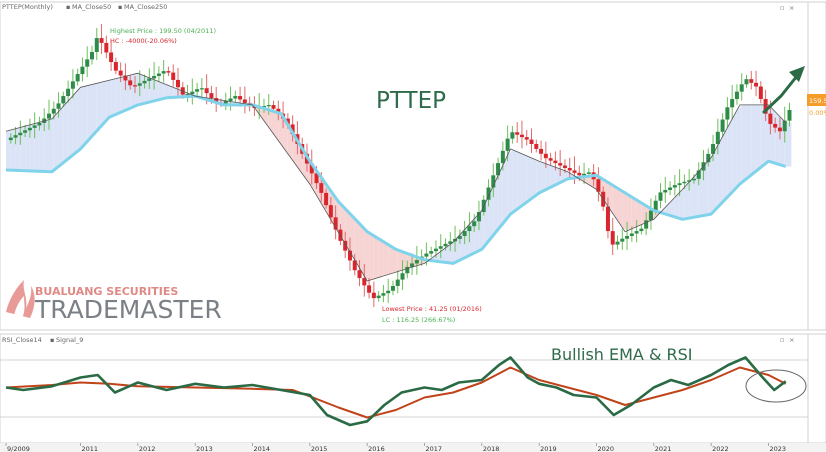  What do you see at coordinates (782, 340) in the screenshot?
I see `rsi-restore-icon: ▫` at bounding box center [782, 340].